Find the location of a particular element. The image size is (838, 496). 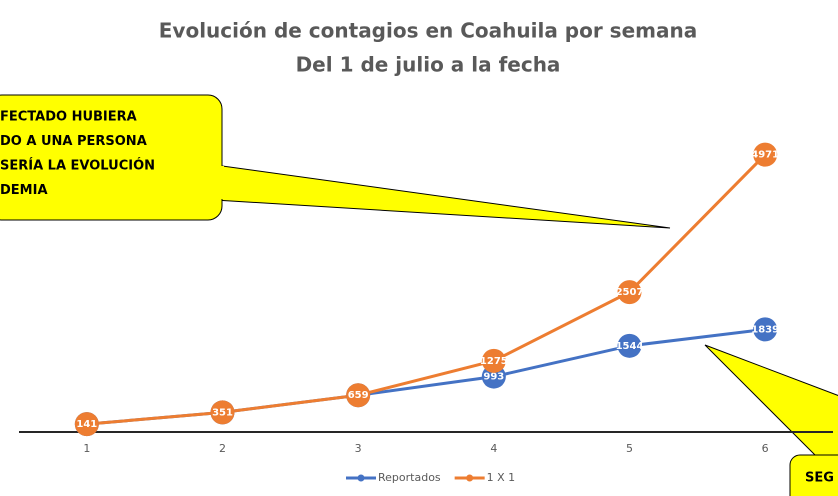

legend-label: Reportados is located at coordinates (409, 477).